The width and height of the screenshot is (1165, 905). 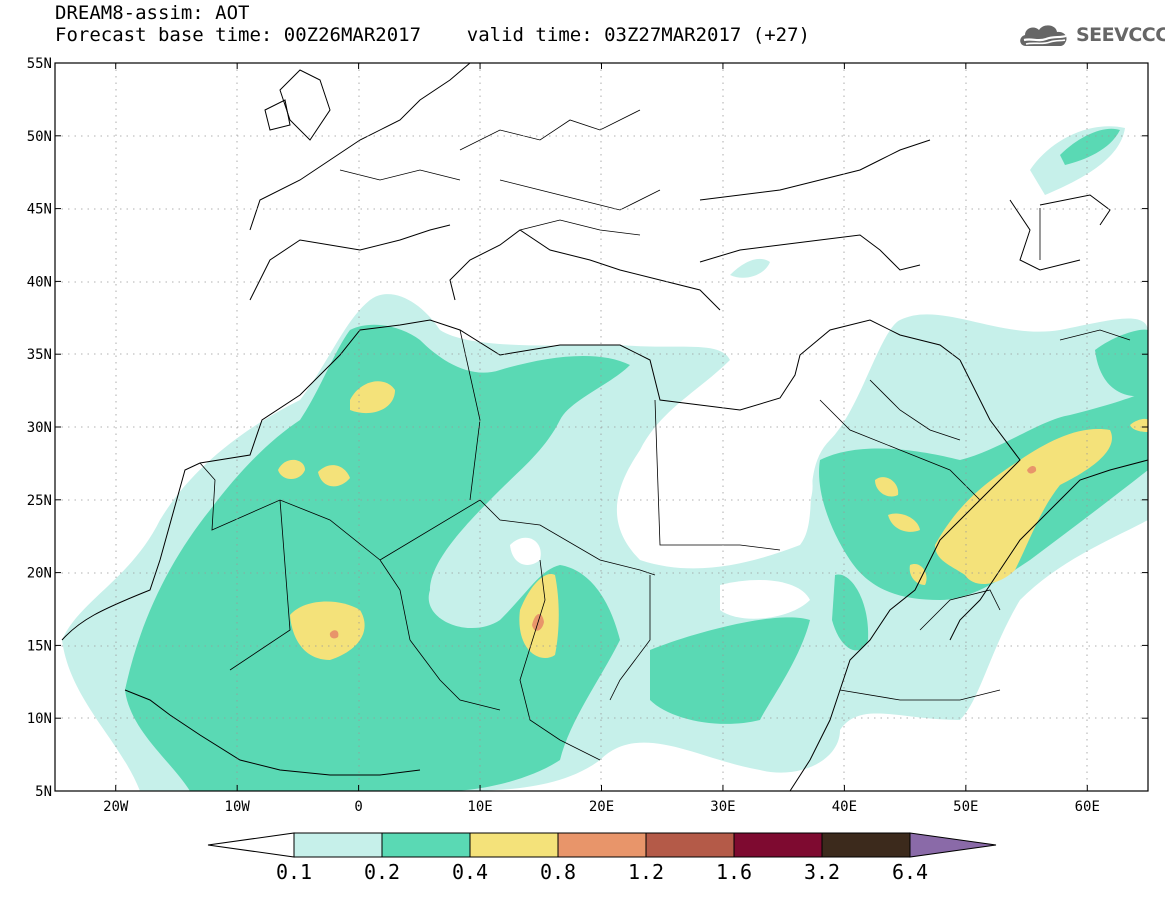 I want to click on colorbar-label: 6.4, so click(x=910, y=872).